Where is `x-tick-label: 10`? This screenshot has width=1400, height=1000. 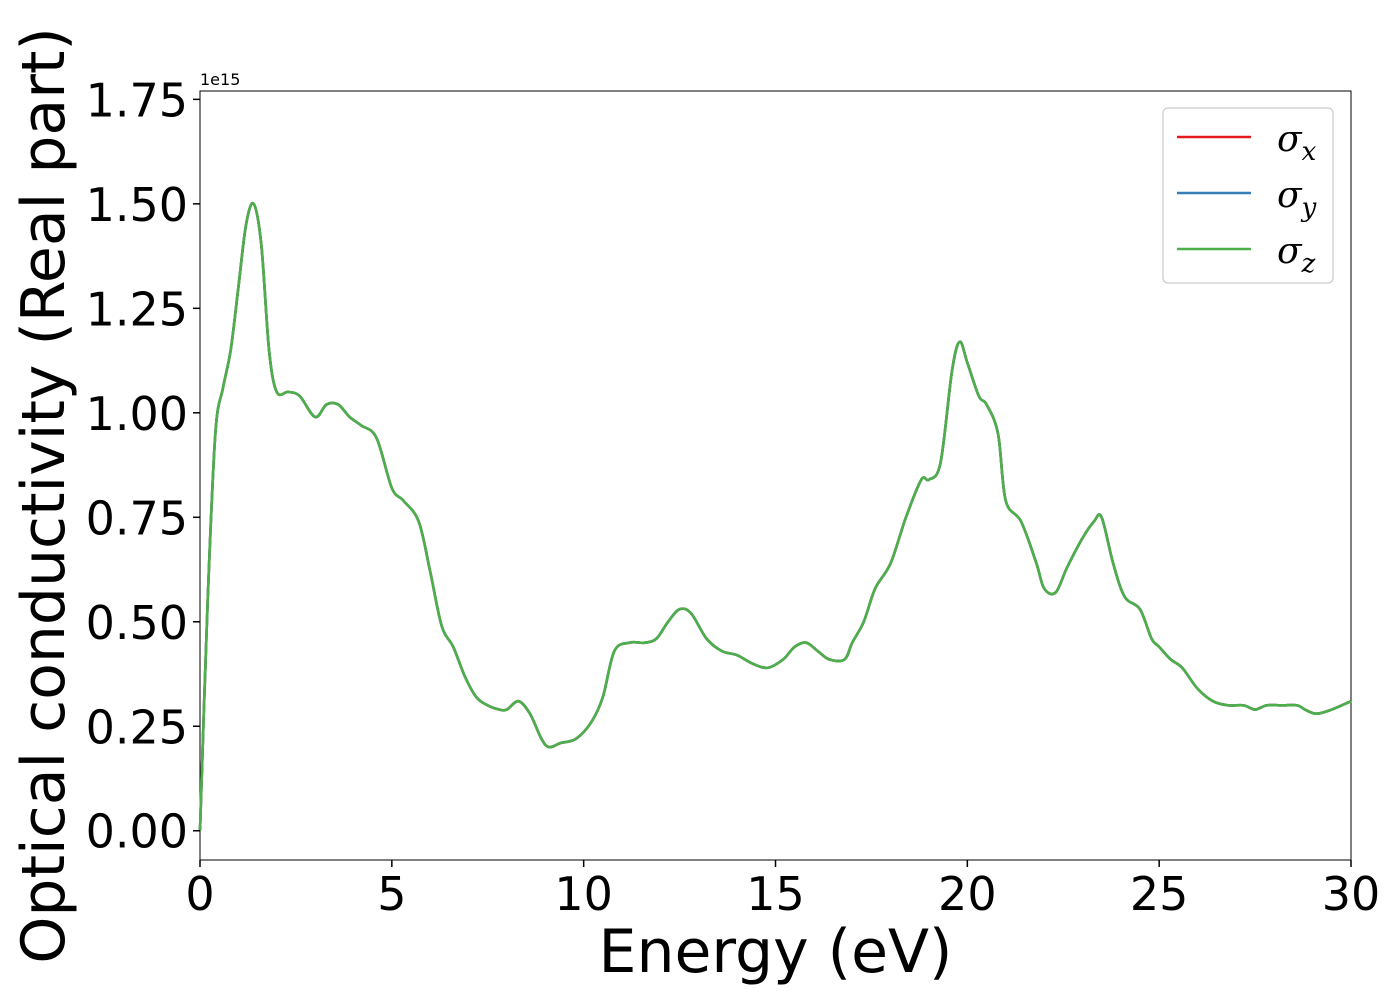 x-tick-label: 10 is located at coordinates (583, 894).